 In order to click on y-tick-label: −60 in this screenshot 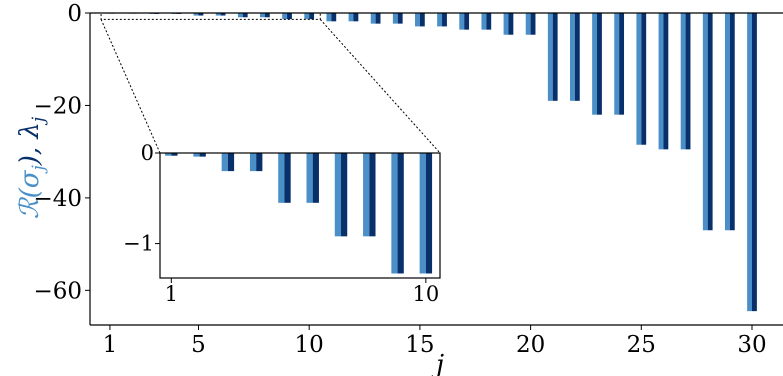, I will do `click(57, 291)`.